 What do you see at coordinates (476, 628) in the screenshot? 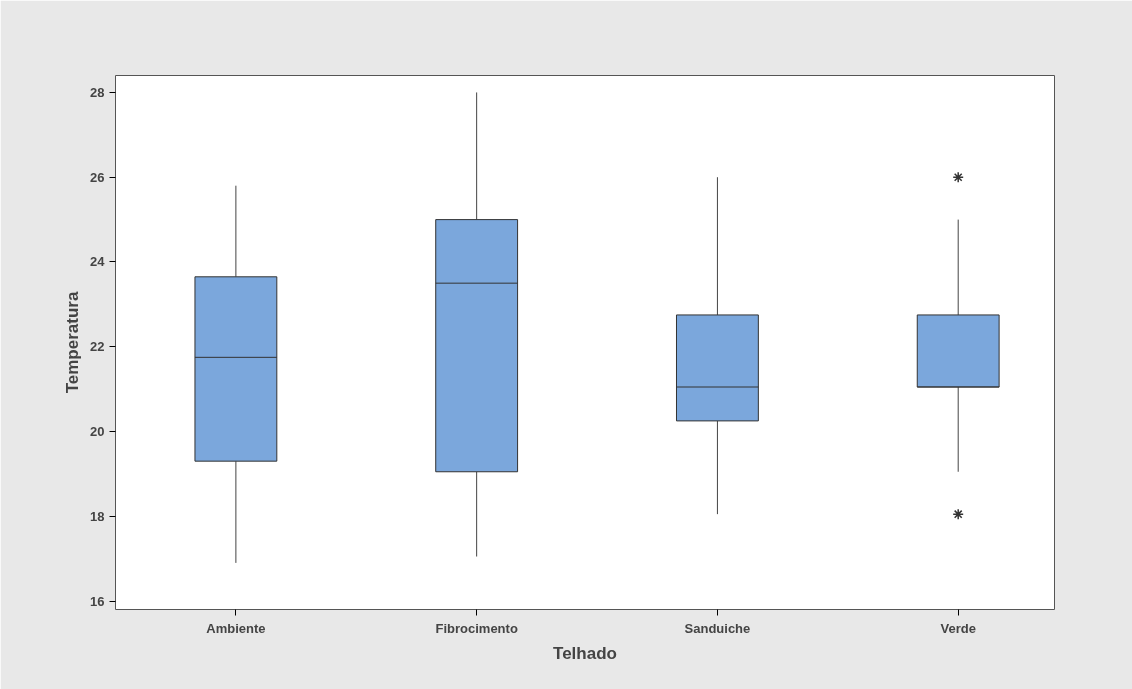
I see `x-tick-label: Fibrocimento` at bounding box center [476, 628].